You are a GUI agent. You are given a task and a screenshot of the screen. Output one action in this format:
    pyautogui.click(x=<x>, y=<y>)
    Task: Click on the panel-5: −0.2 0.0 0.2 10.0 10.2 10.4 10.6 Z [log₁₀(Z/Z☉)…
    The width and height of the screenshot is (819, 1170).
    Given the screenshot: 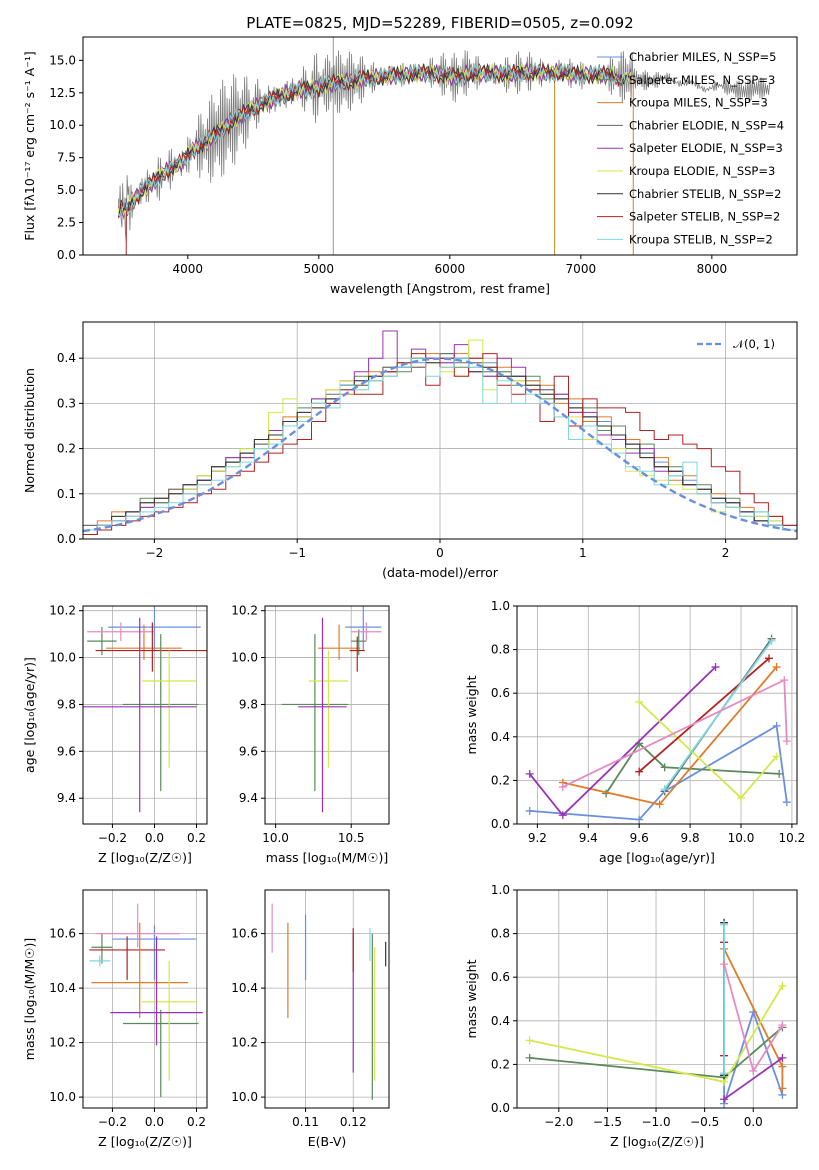 What is the action you would take?
    pyautogui.click(x=115, y=1019)
    